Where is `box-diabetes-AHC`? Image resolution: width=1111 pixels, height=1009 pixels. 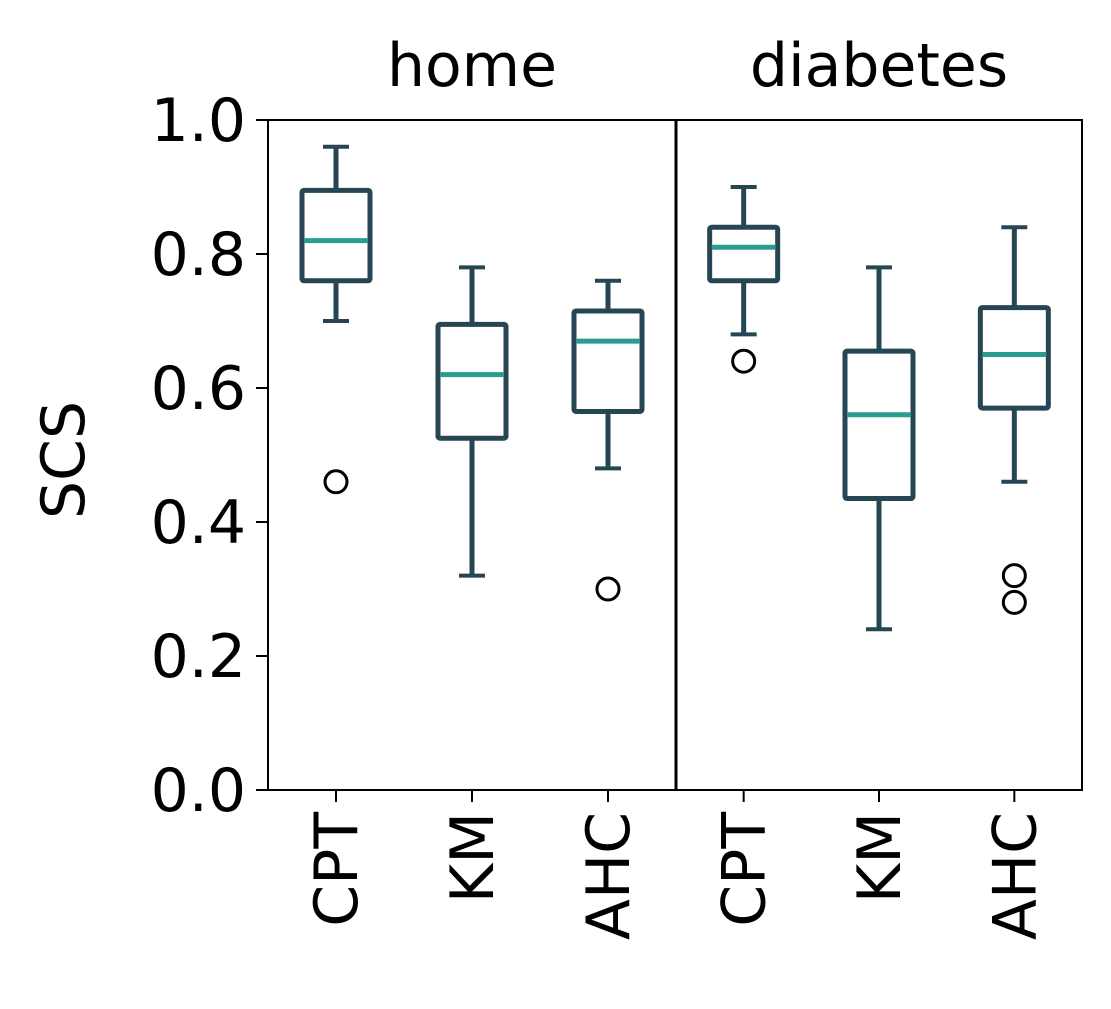
box-diabetes-AHC is located at coordinates (1014, 420).